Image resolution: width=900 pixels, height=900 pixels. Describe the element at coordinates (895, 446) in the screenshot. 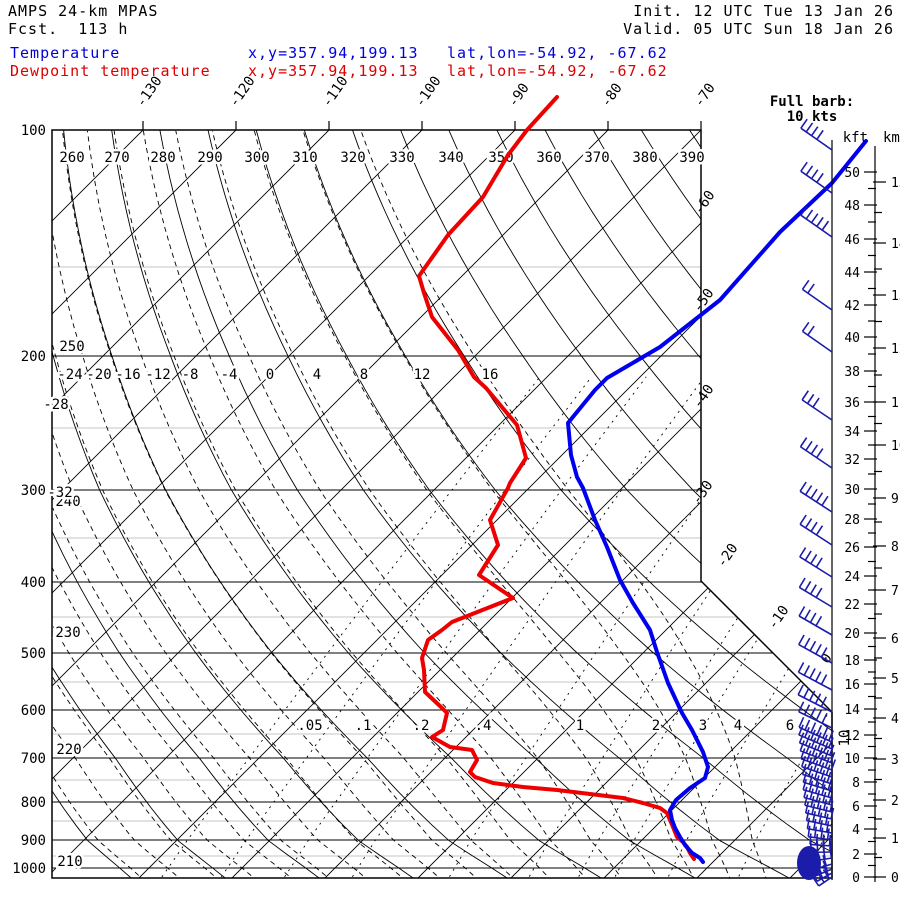

I see `svg-text: 10.` at that location.